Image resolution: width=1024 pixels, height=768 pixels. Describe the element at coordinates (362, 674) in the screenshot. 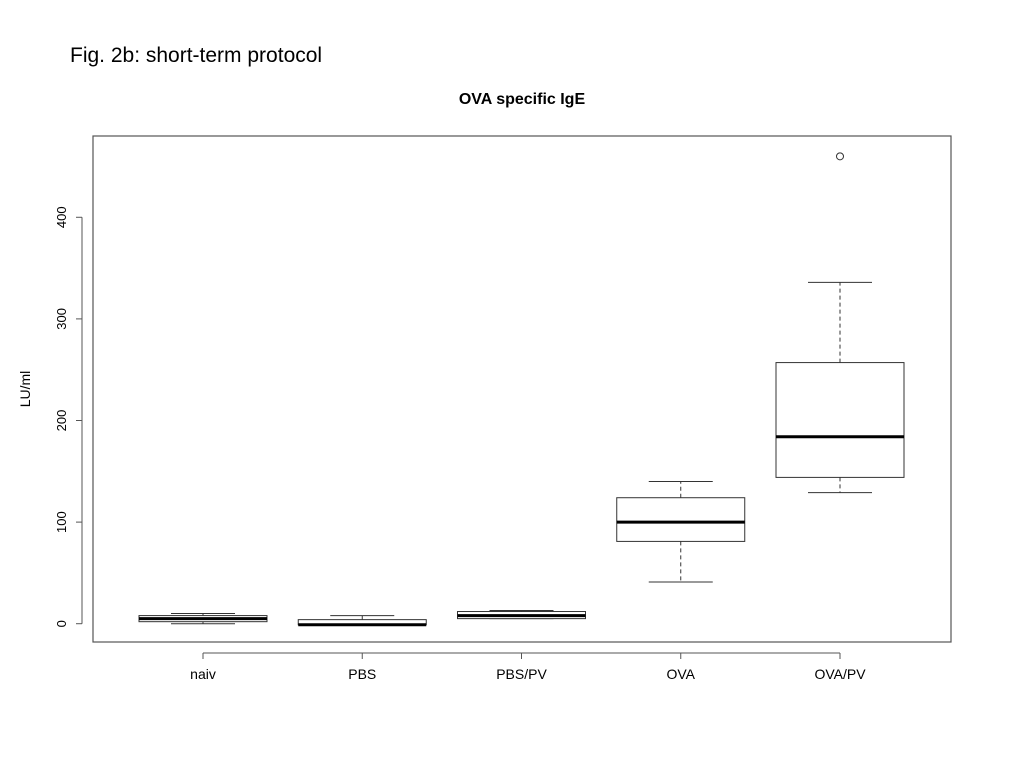

I see `x-tick-label: PBS` at that location.